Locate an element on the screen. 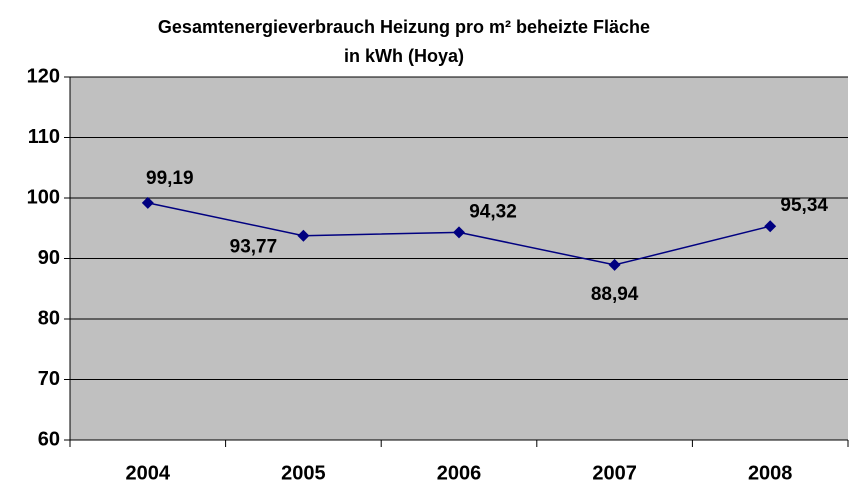 This screenshot has height=490, width=849. y-tick-label: 90 is located at coordinates (49, 258).